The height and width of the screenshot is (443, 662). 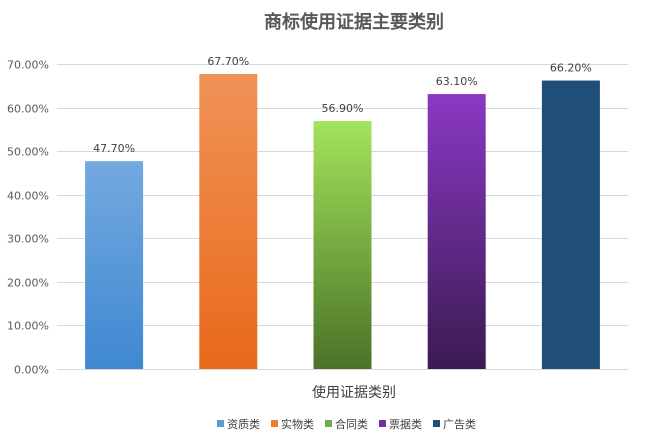 I want to click on data-label: 67.70%, so click(x=228, y=61).